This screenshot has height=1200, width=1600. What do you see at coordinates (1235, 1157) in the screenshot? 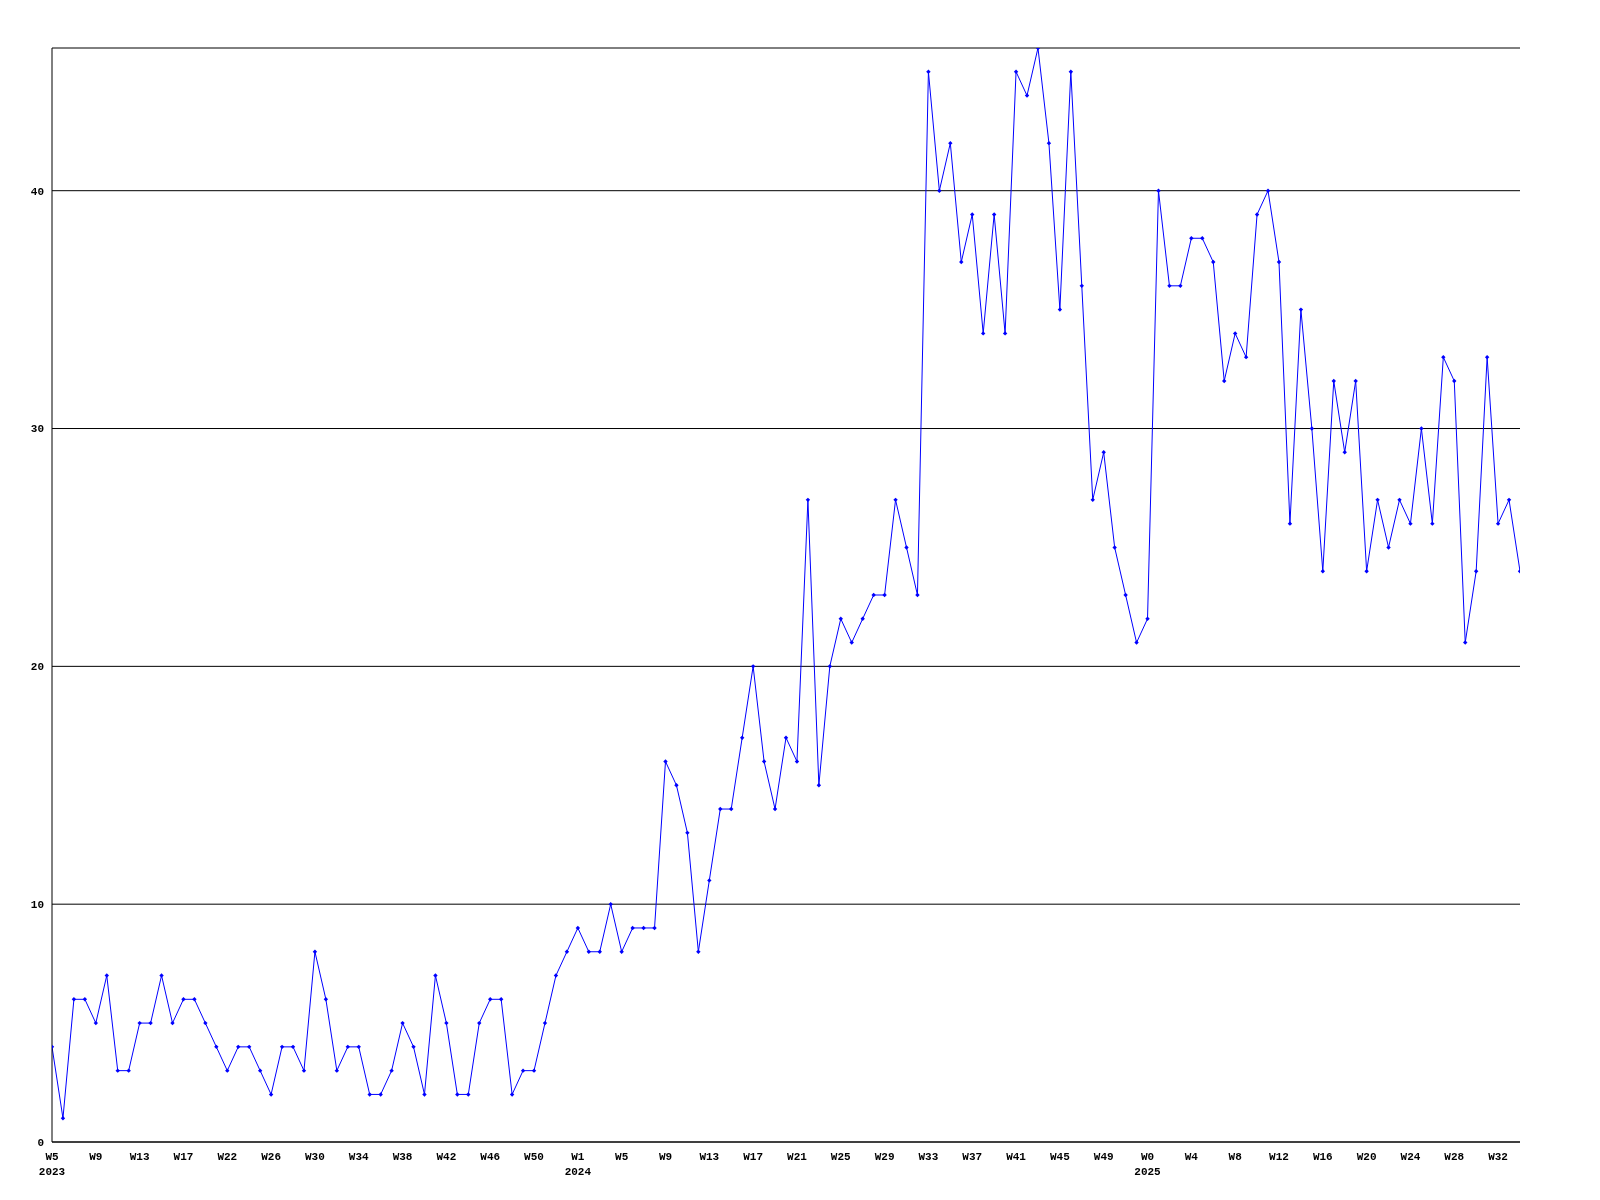
I see `x-tick-label: W8` at bounding box center [1235, 1157].